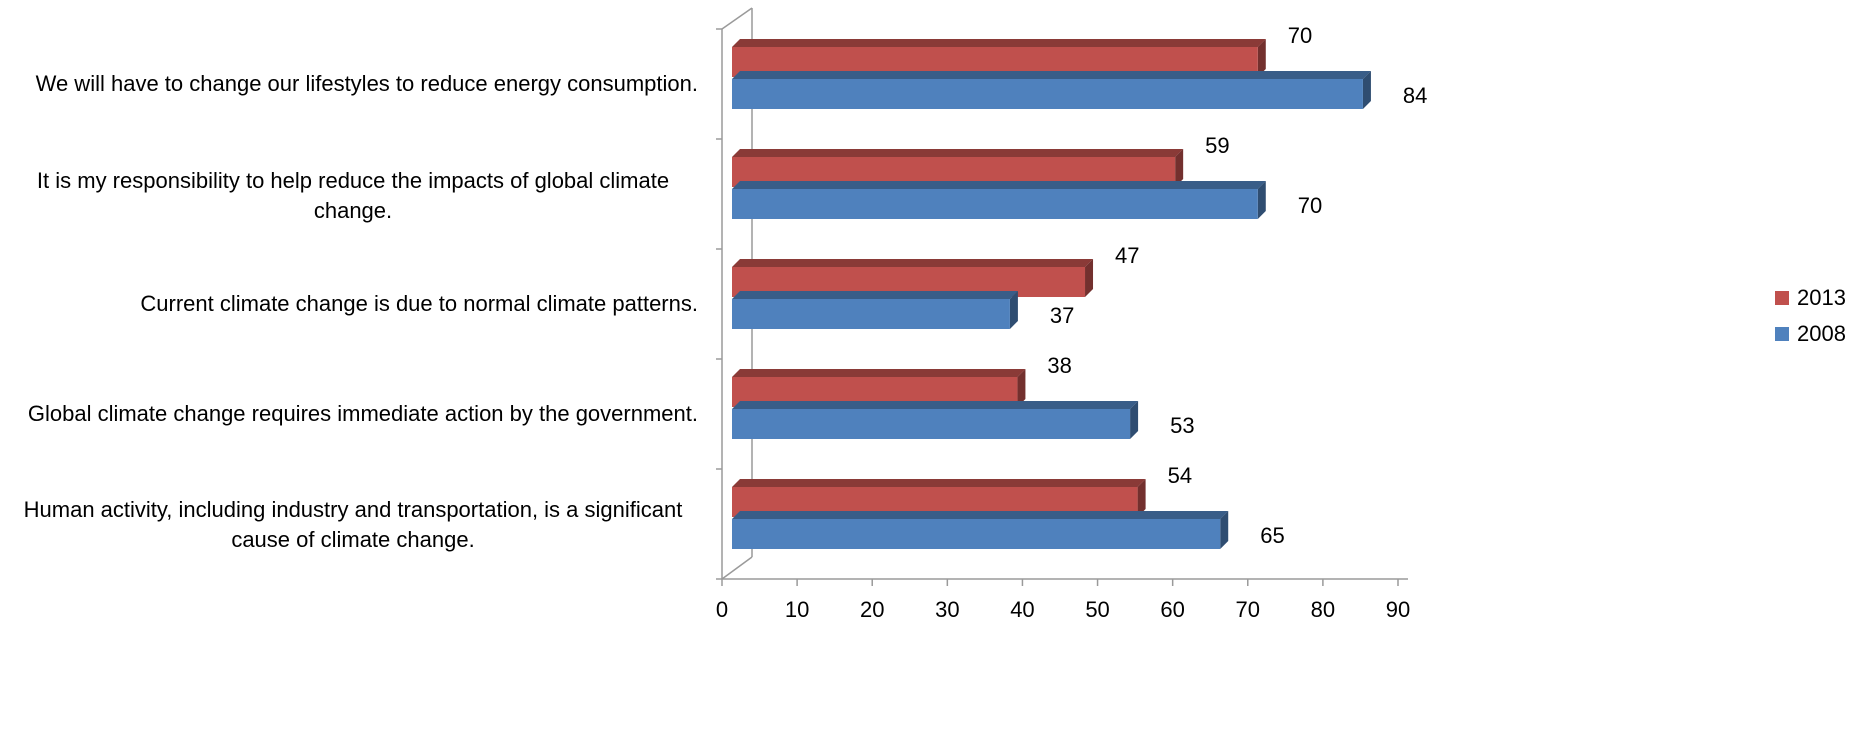 The height and width of the screenshot is (740, 1862). What do you see at coordinates (1398, 609) in the screenshot?
I see `x-tick-label: 90` at bounding box center [1398, 609].